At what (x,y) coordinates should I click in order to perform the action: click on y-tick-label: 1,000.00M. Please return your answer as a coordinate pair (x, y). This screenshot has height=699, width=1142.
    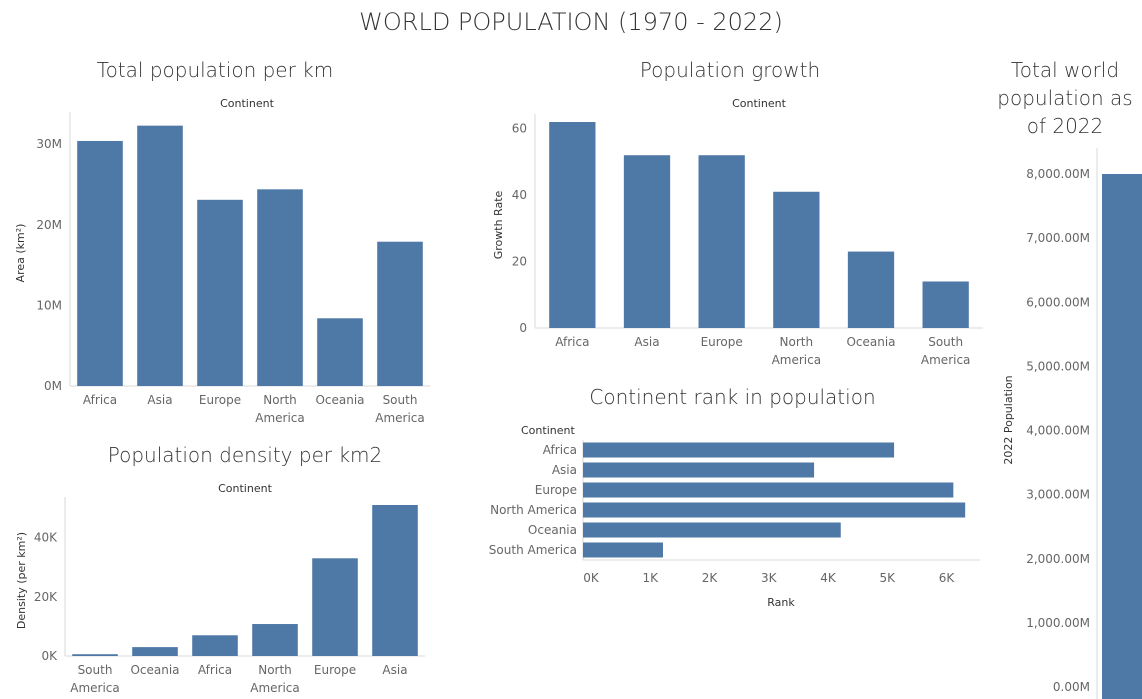
    Looking at the image, I should click on (1058, 623).